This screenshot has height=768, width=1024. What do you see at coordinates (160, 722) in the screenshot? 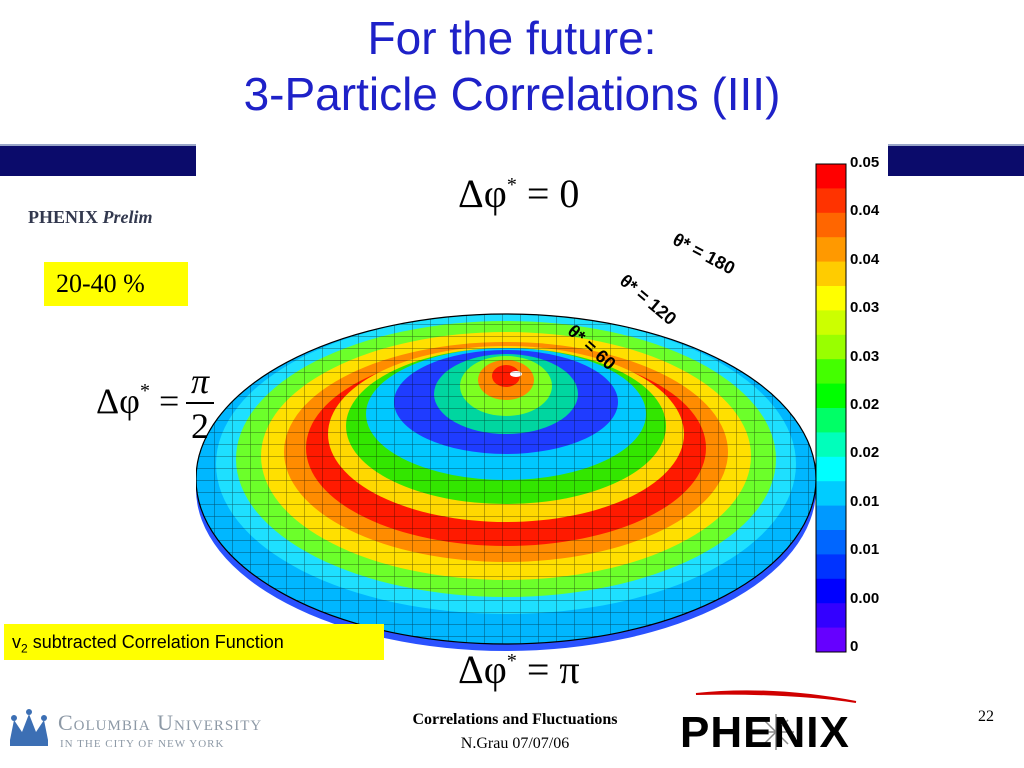
I see `columbia-name: Columbia University` at bounding box center [160, 722].